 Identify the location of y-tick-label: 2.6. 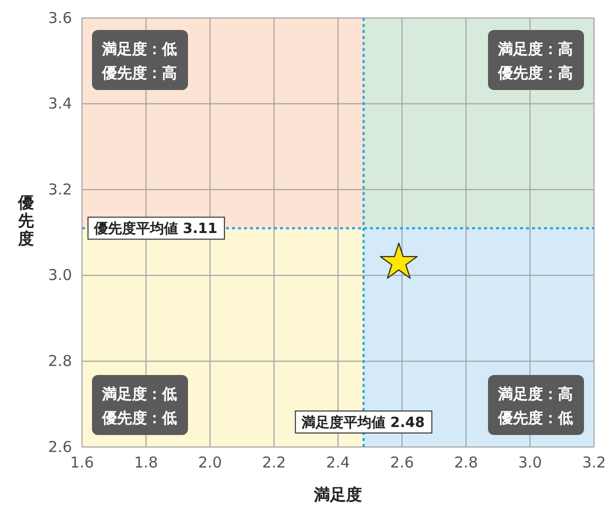
(60, 447).